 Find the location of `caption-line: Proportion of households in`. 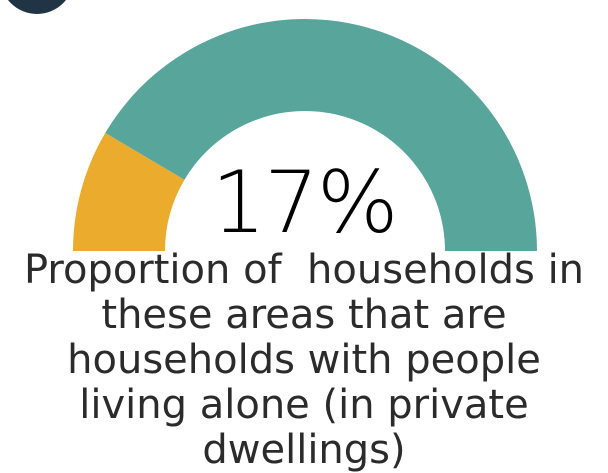

caption-line: Proportion of households in is located at coordinates (304, 270).